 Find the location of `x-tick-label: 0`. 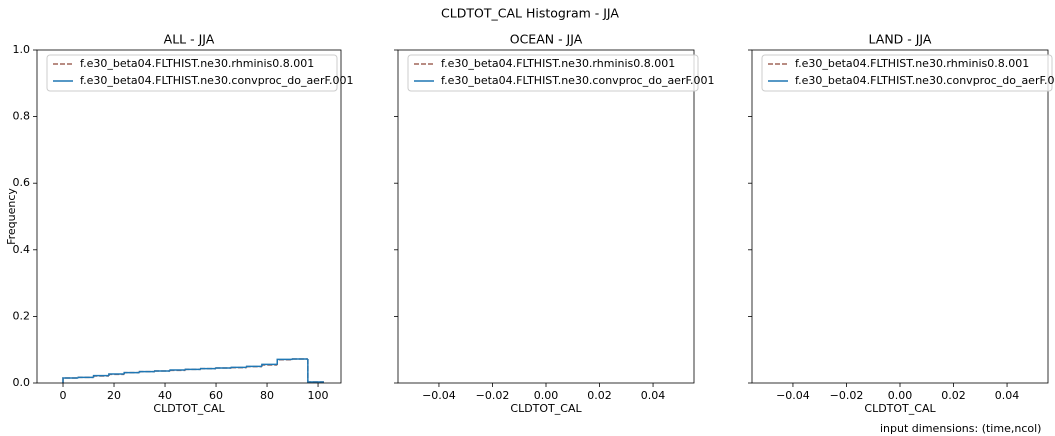

x-tick-label: 0 is located at coordinates (63, 395).